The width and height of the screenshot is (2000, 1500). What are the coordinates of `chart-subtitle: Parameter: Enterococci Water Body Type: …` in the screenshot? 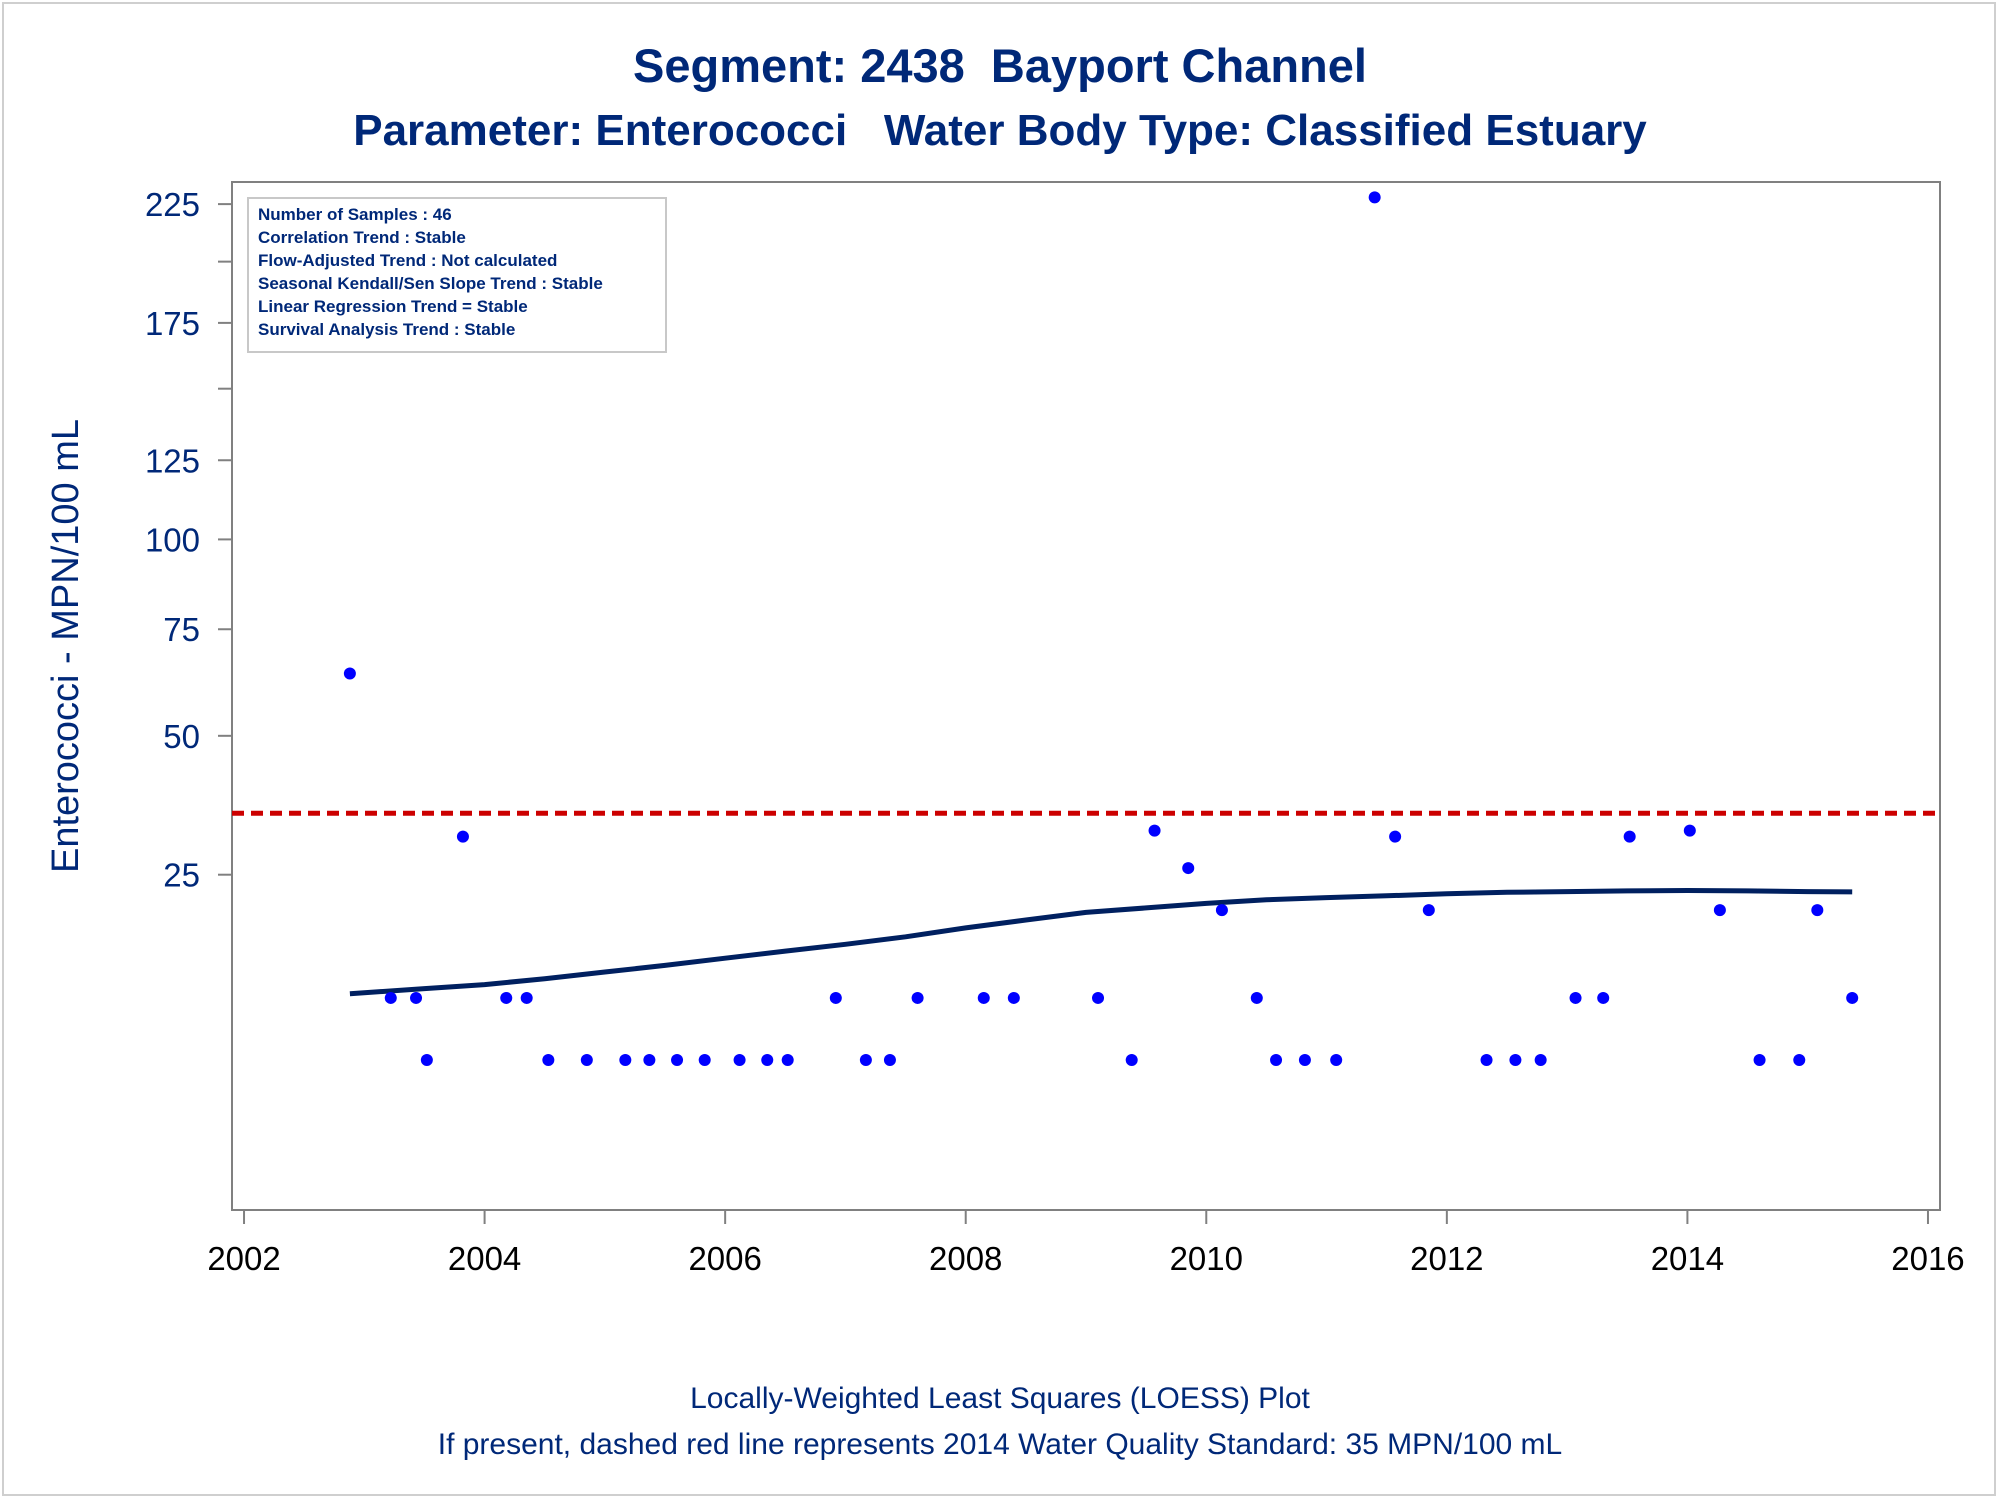 It's located at (1000, 130).